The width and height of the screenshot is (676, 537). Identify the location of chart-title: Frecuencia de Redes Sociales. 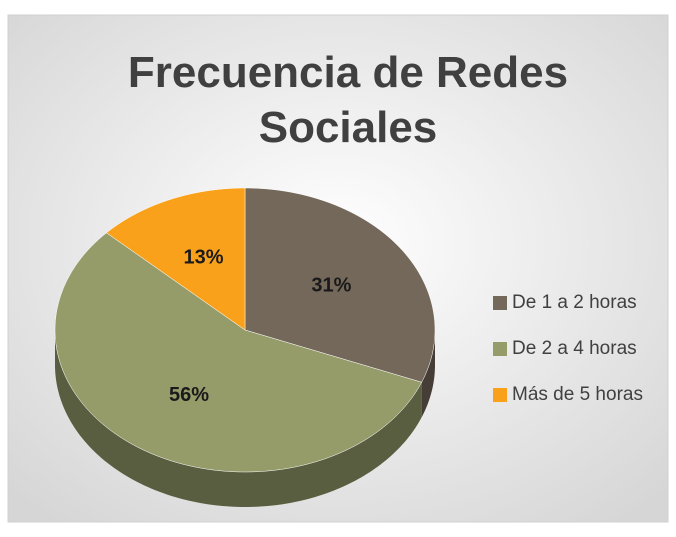
(348, 100).